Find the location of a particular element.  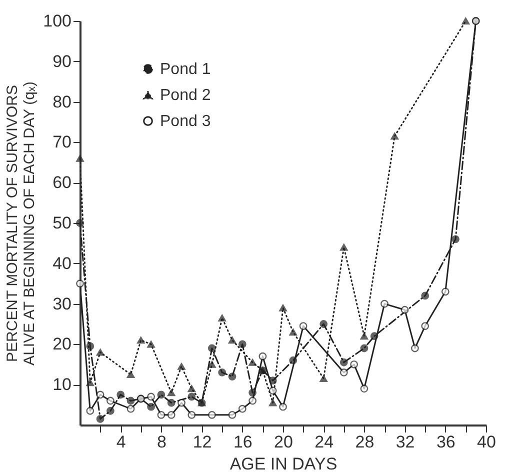

y-tick-label: 40 is located at coordinates (62, 263).